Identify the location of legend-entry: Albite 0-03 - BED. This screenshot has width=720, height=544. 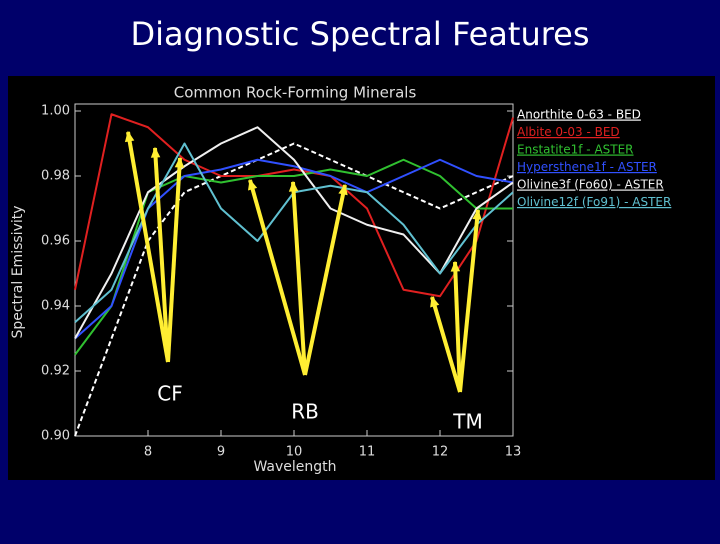
(568, 132).